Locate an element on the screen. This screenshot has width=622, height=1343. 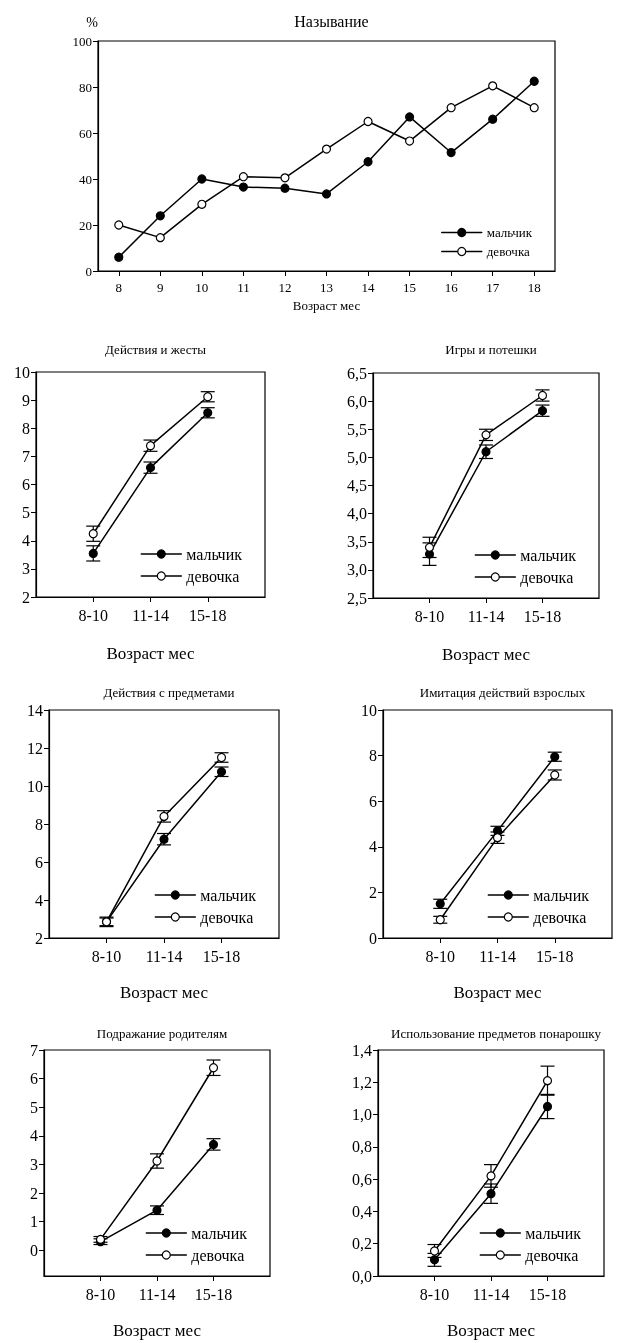
y-tick-label: 1,4 is located at coordinates (362, 1050).